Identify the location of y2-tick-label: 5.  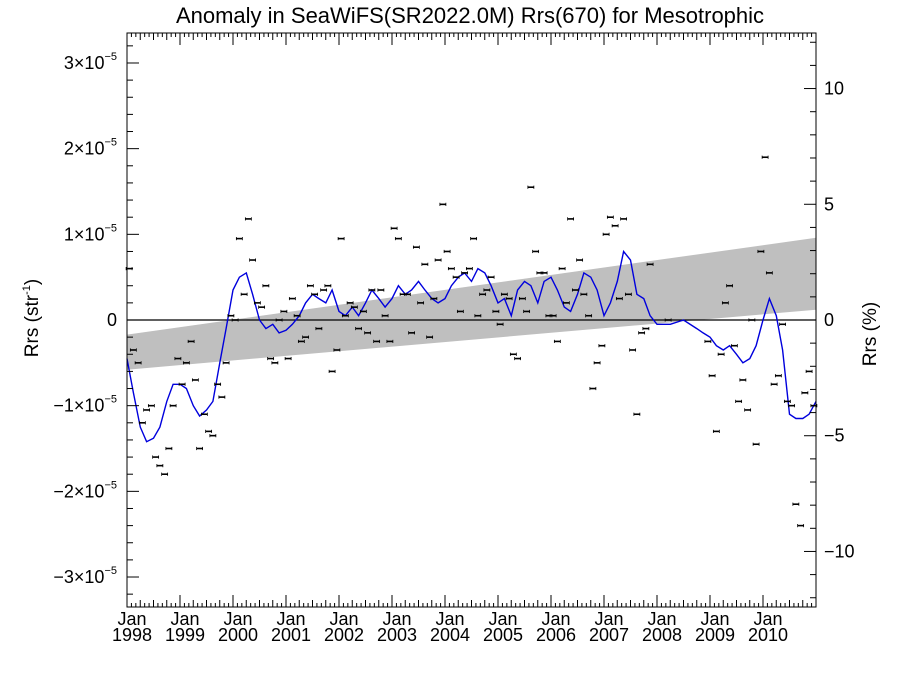
(829, 204).